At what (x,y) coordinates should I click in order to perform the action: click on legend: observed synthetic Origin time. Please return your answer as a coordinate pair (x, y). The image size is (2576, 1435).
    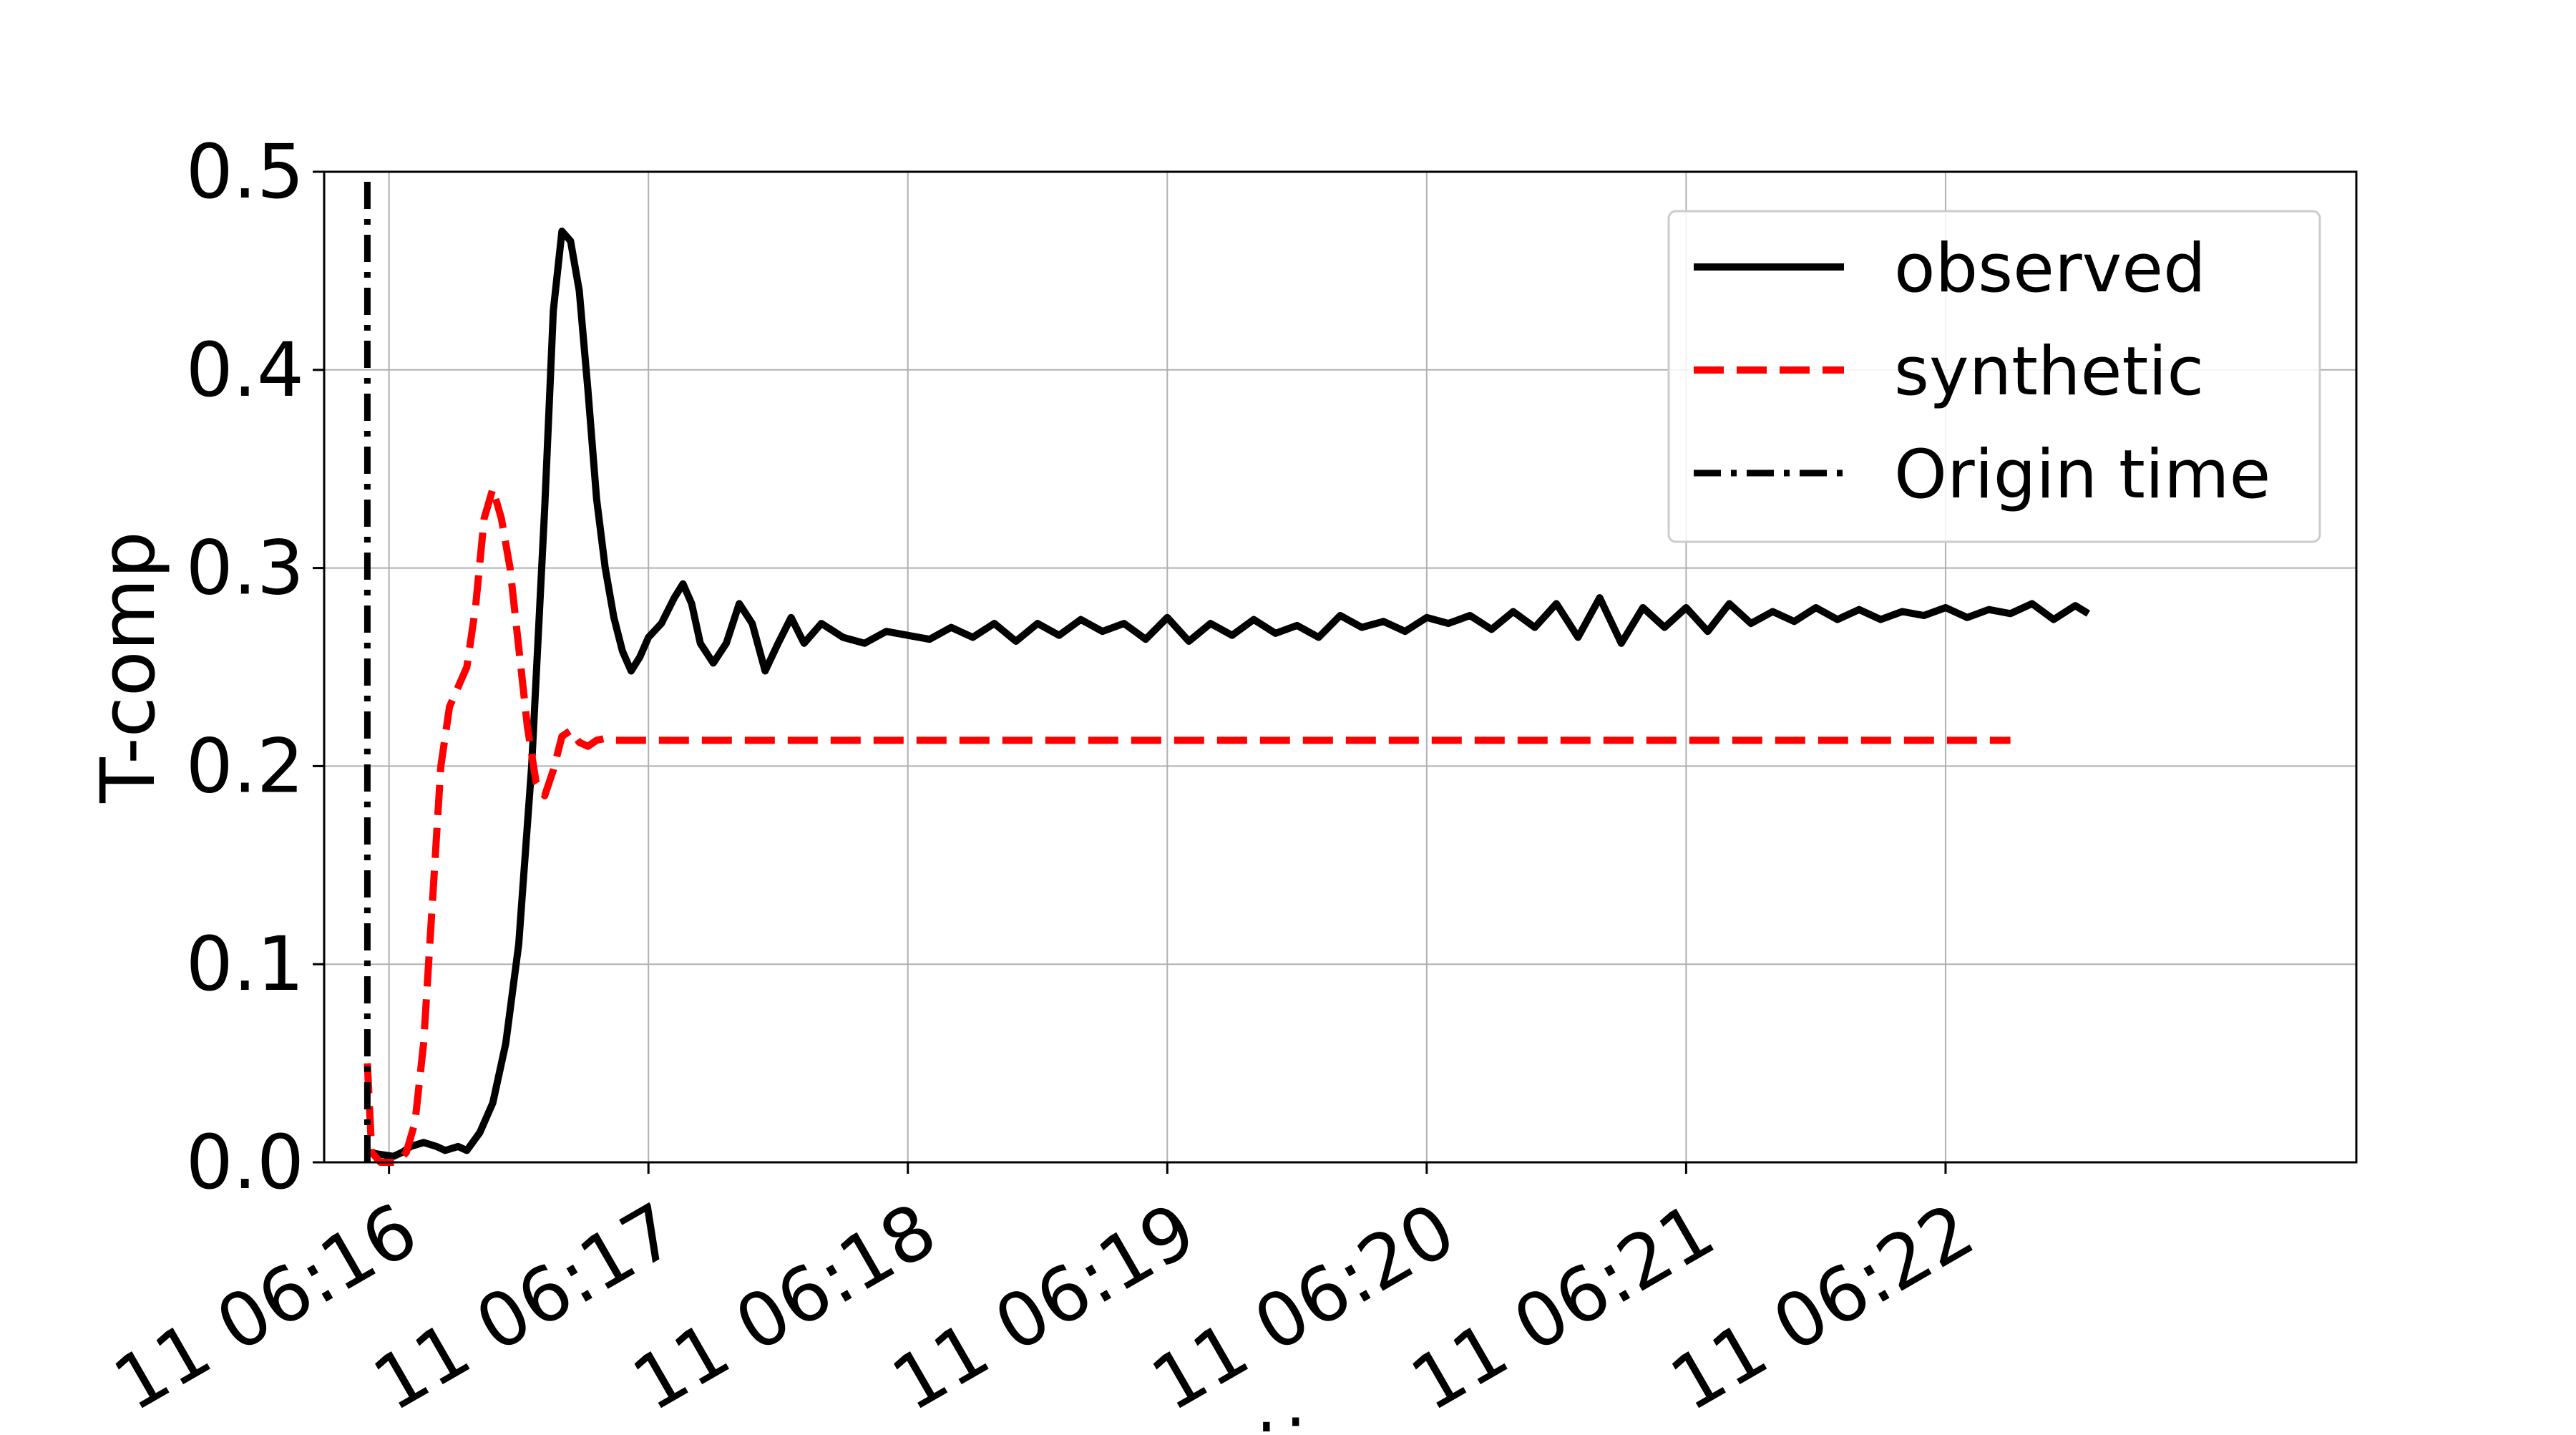
    Looking at the image, I should click on (1994, 377).